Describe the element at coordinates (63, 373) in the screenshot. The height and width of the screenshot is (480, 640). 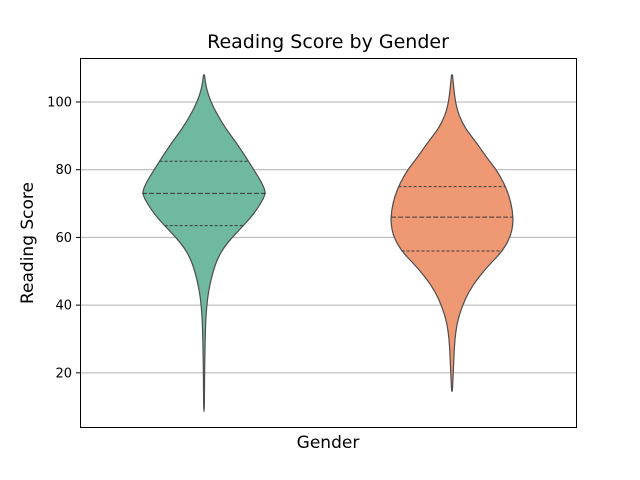
I see `y-tick-label-20: 20` at that location.